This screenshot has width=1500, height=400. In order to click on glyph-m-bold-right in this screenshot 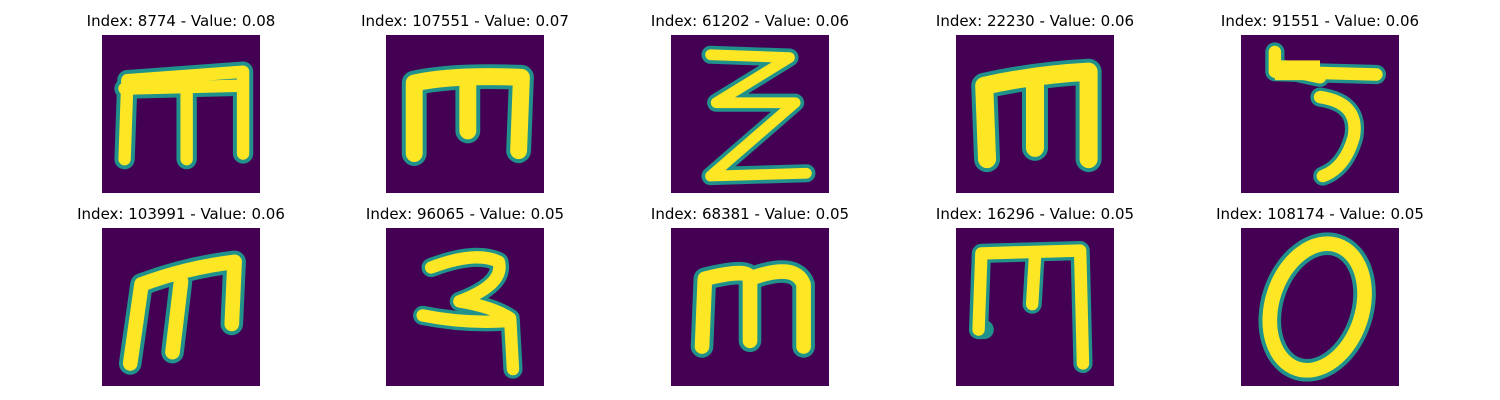, I will do `click(1035, 114)`.